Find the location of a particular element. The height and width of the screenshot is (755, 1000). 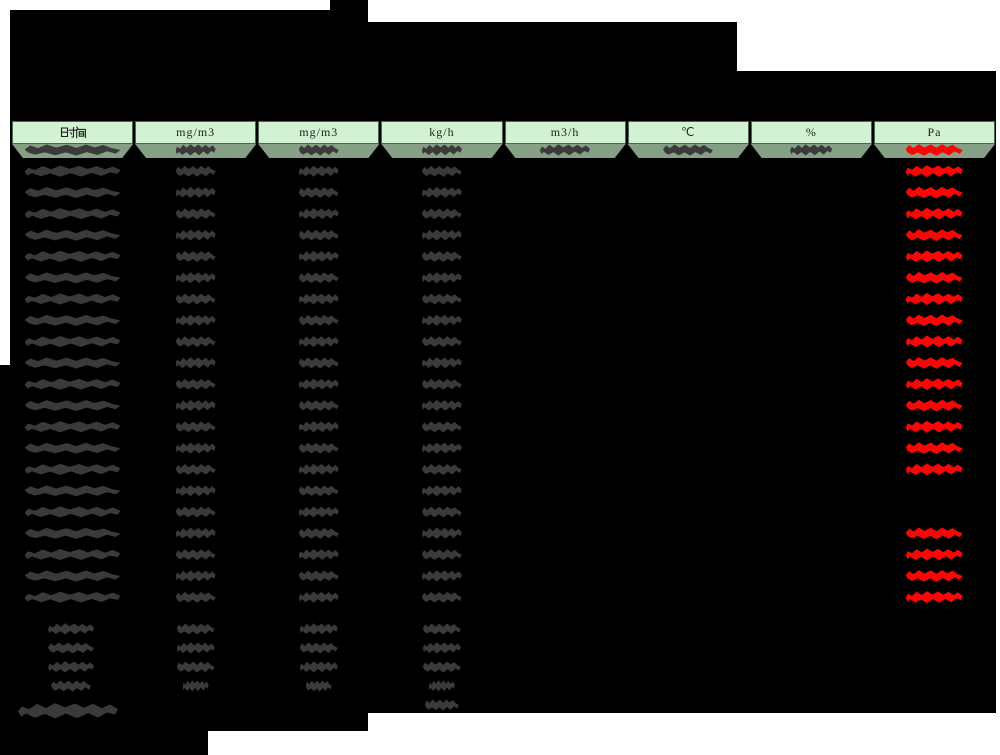

column-header-label: ℃ is located at coordinates (688, 132).